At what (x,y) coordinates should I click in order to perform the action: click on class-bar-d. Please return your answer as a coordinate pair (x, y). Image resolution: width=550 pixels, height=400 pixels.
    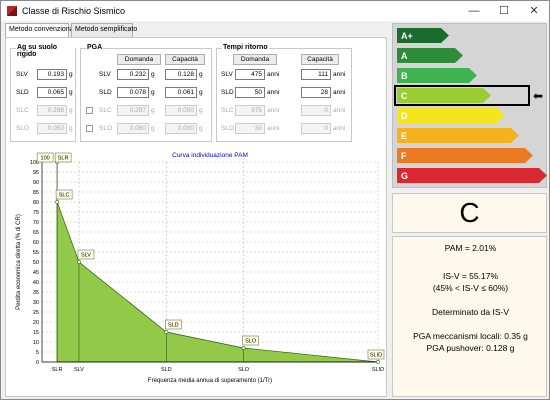
    Looking at the image, I should click on (451, 115).